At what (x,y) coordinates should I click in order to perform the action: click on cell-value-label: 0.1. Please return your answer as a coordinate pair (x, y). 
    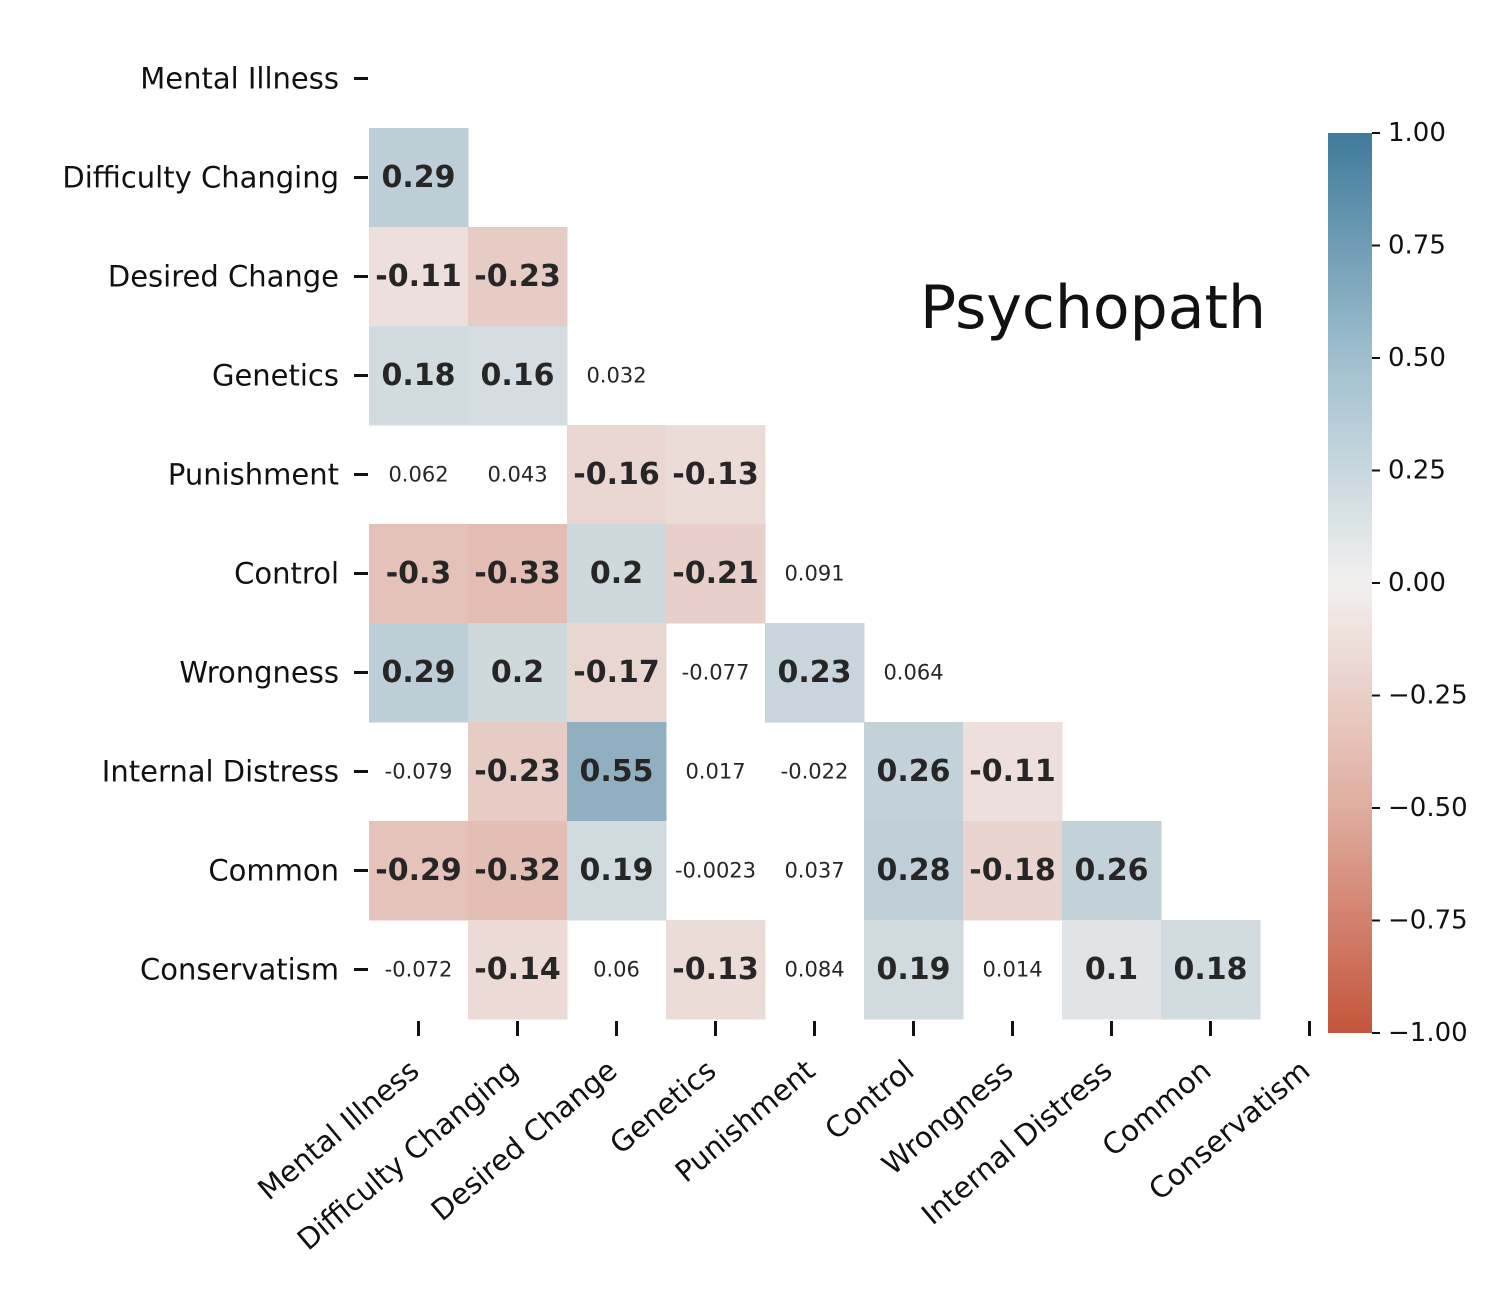
    Looking at the image, I should click on (1111, 969).